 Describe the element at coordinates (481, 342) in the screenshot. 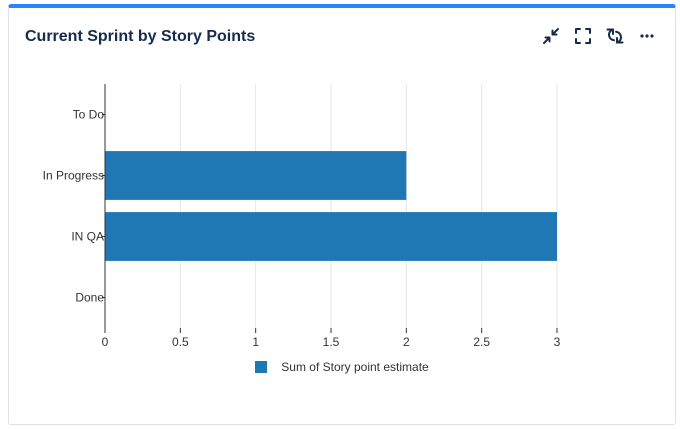

I see `x-tick-label: 2.5` at that location.